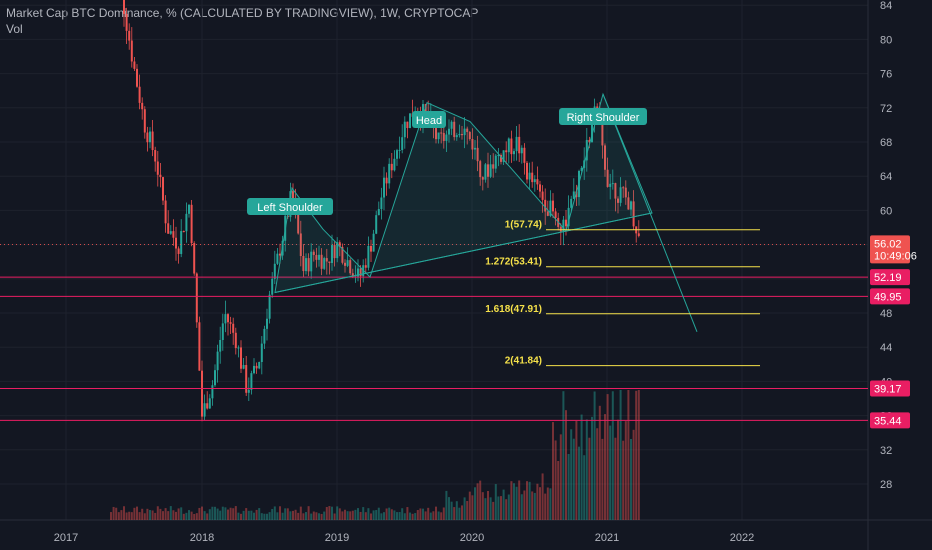 The width and height of the screenshot is (932, 550). What do you see at coordinates (742, 538) in the screenshot?
I see `x-tick-label: 2022` at bounding box center [742, 538].